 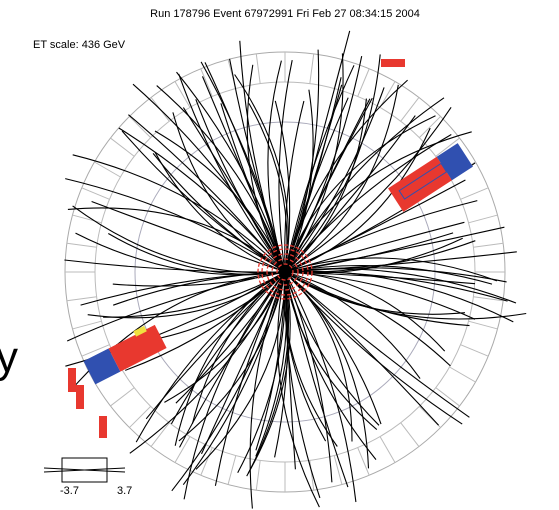 I want to click on tower-top-right, so click(x=430, y=177).